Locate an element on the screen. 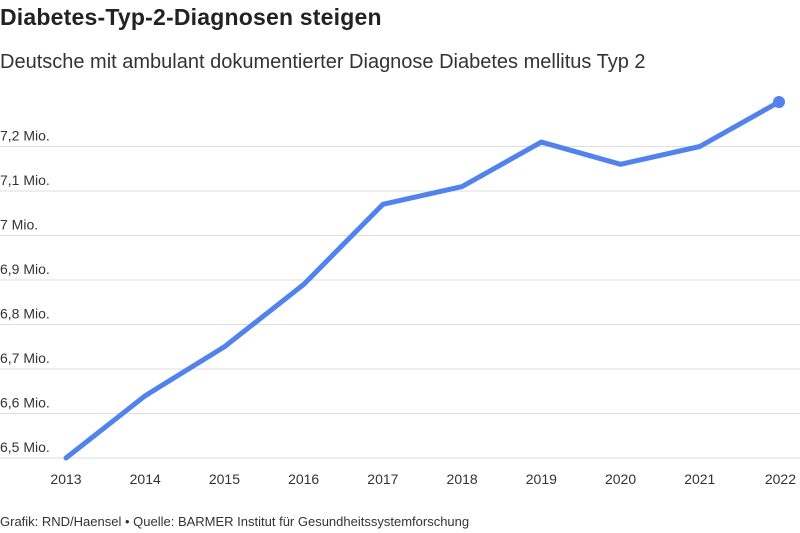 This screenshot has height=533, width=800. x-tick-label: 2013 is located at coordinates (65, 479).